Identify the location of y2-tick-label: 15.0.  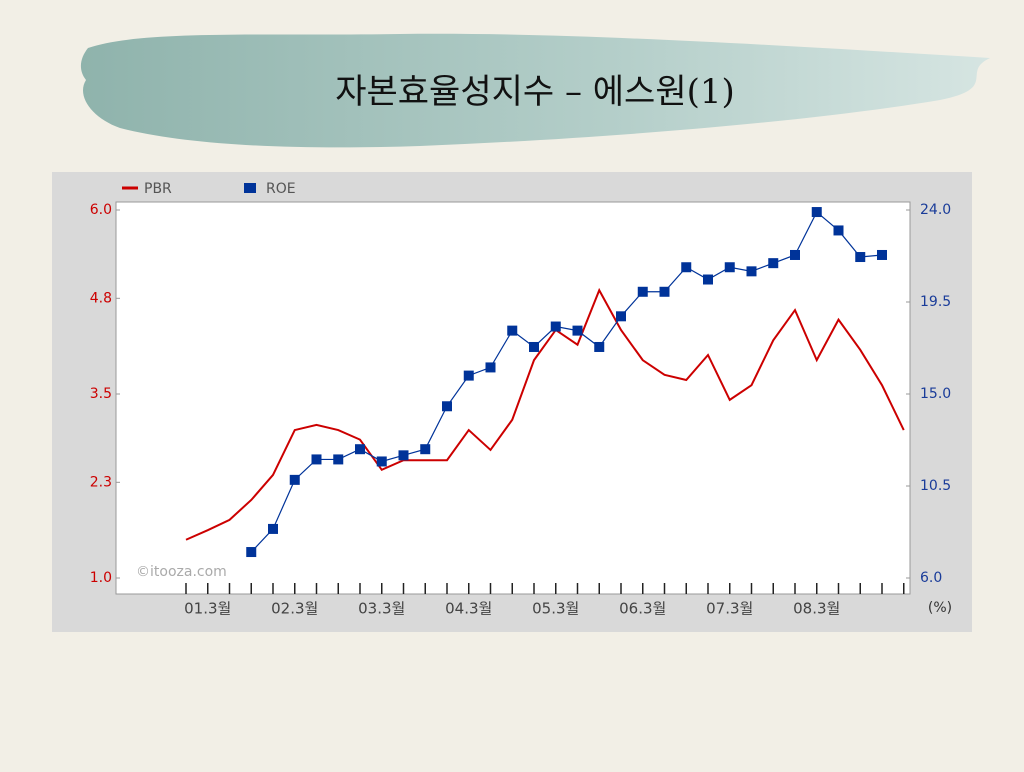
(935, 394).